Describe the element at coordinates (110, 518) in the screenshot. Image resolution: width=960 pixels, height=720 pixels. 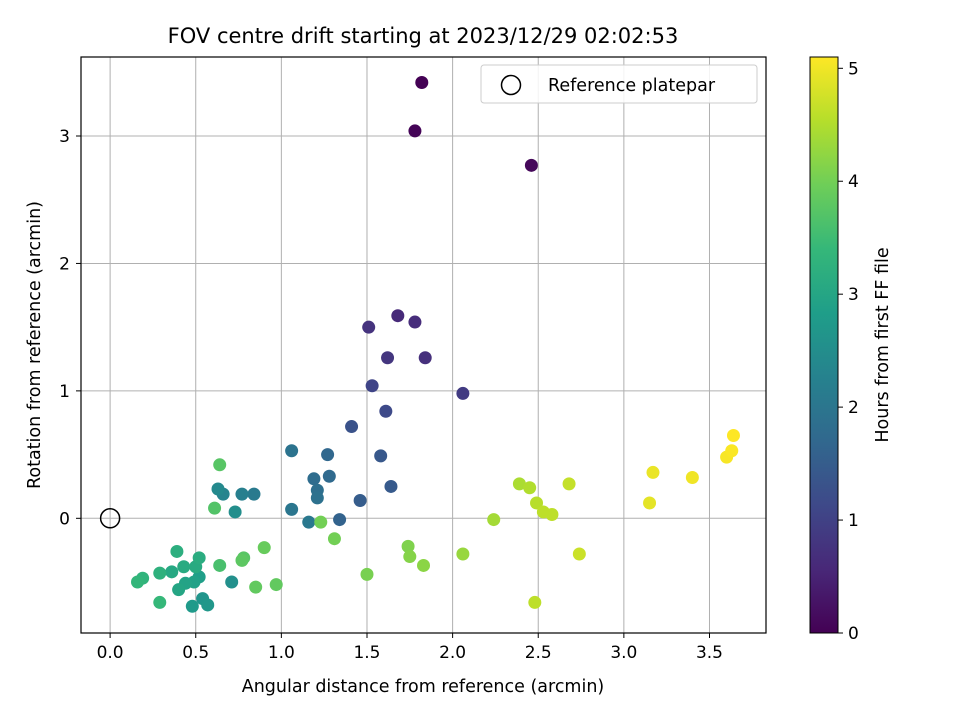
I see `reference-platepar-marker` at that location.